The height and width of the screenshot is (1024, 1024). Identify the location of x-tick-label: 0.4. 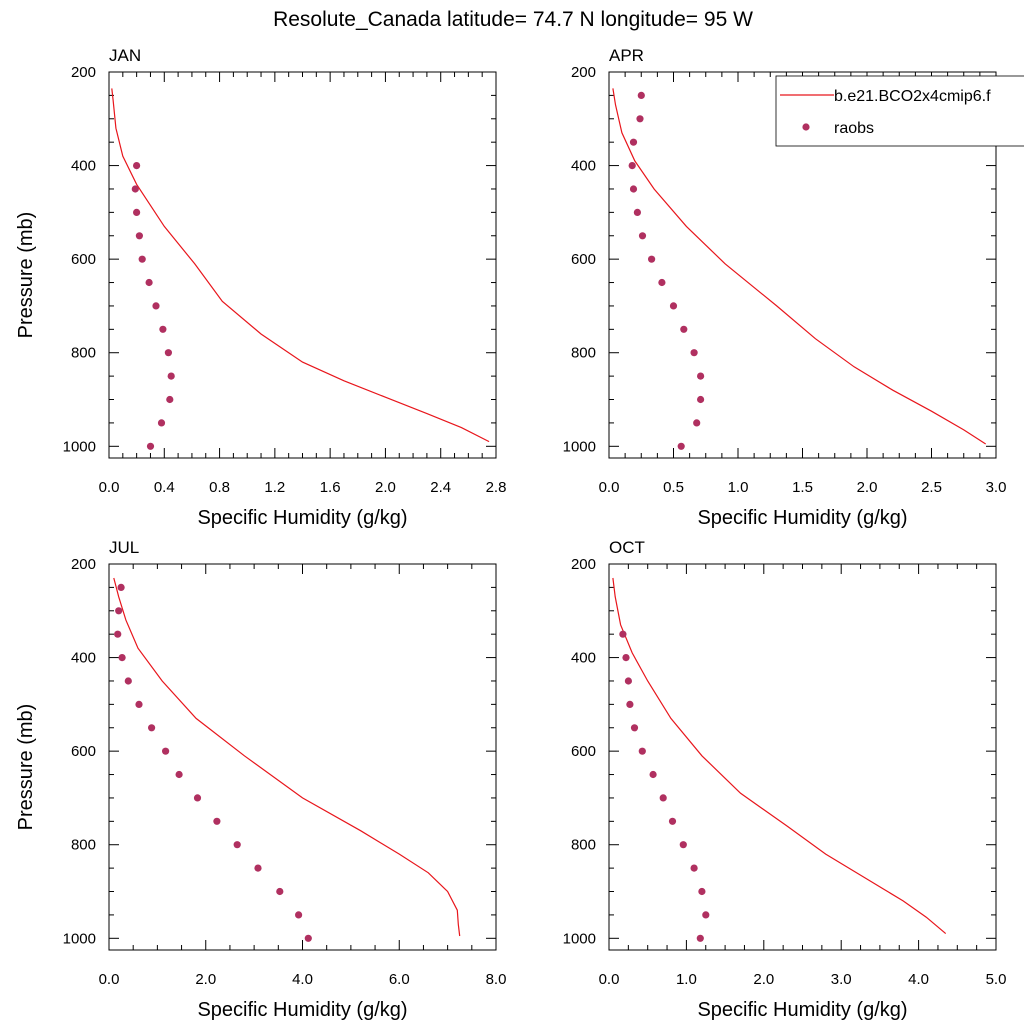
(164, 487).